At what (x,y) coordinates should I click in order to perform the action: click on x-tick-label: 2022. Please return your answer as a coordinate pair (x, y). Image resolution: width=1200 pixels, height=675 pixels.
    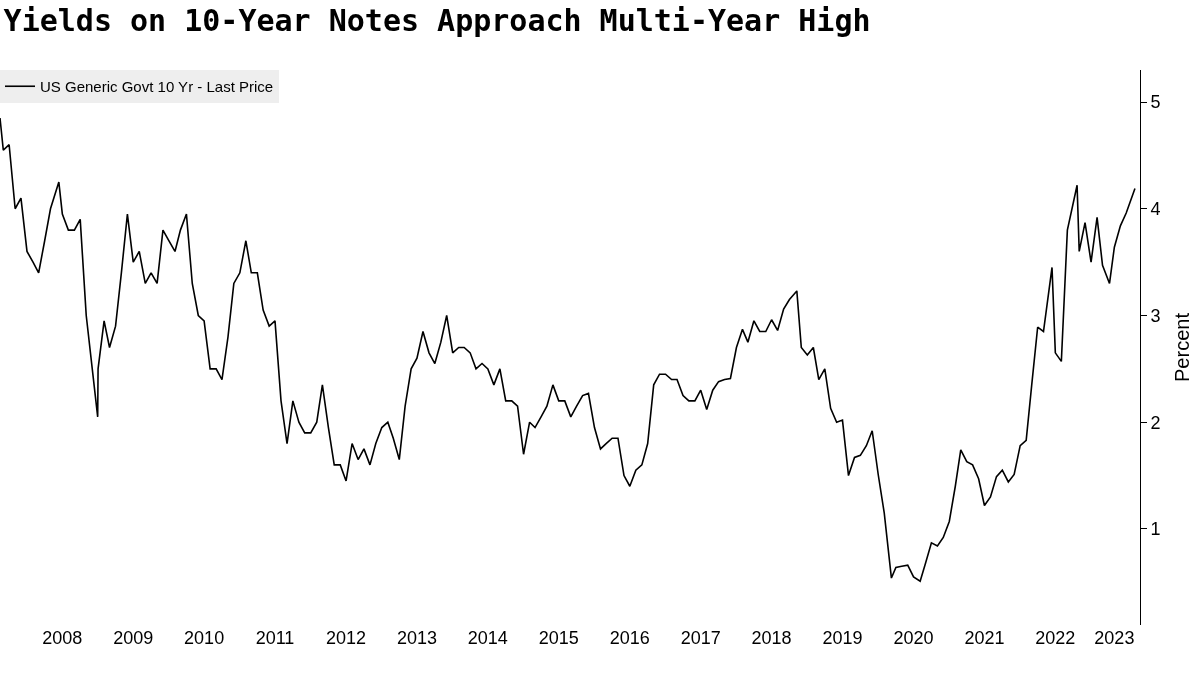
    Looking at the image, I should click on (1055, 638).